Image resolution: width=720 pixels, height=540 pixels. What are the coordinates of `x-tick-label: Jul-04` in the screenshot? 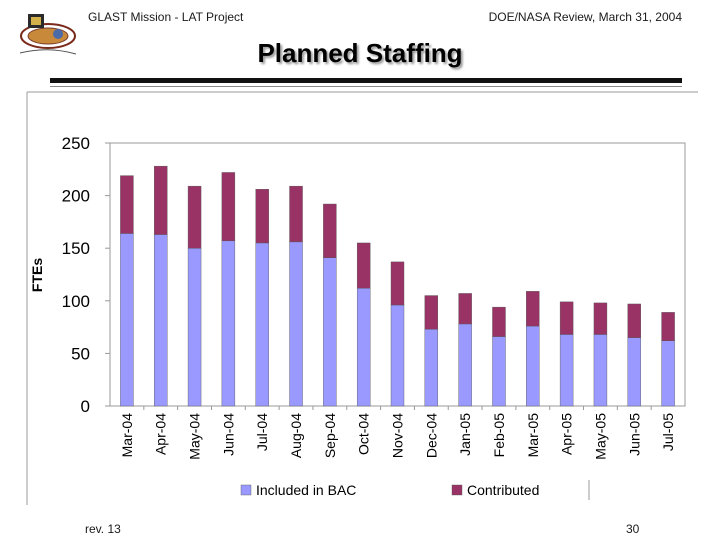 It's located at (262, 432).